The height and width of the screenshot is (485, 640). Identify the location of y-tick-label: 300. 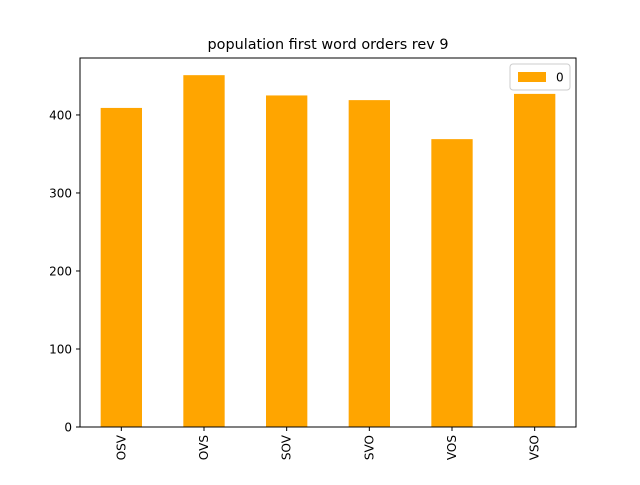
(60, 193).